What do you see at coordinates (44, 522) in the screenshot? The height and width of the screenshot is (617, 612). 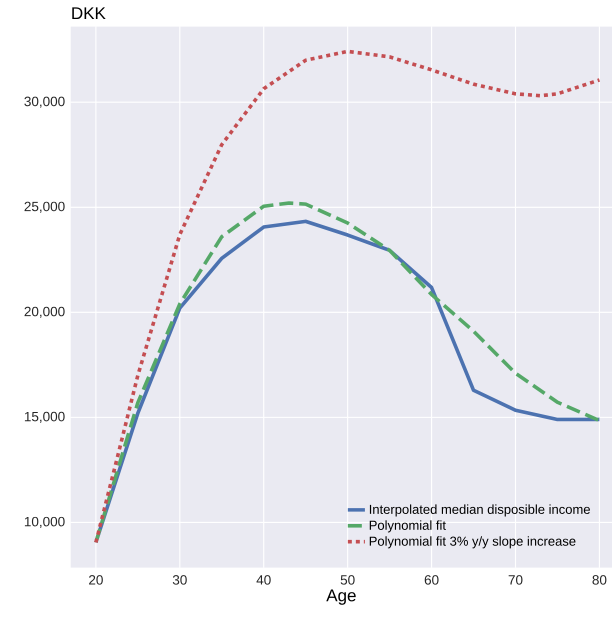 I see `y-tick-label: 10,000` at bounding box center [44, 522].